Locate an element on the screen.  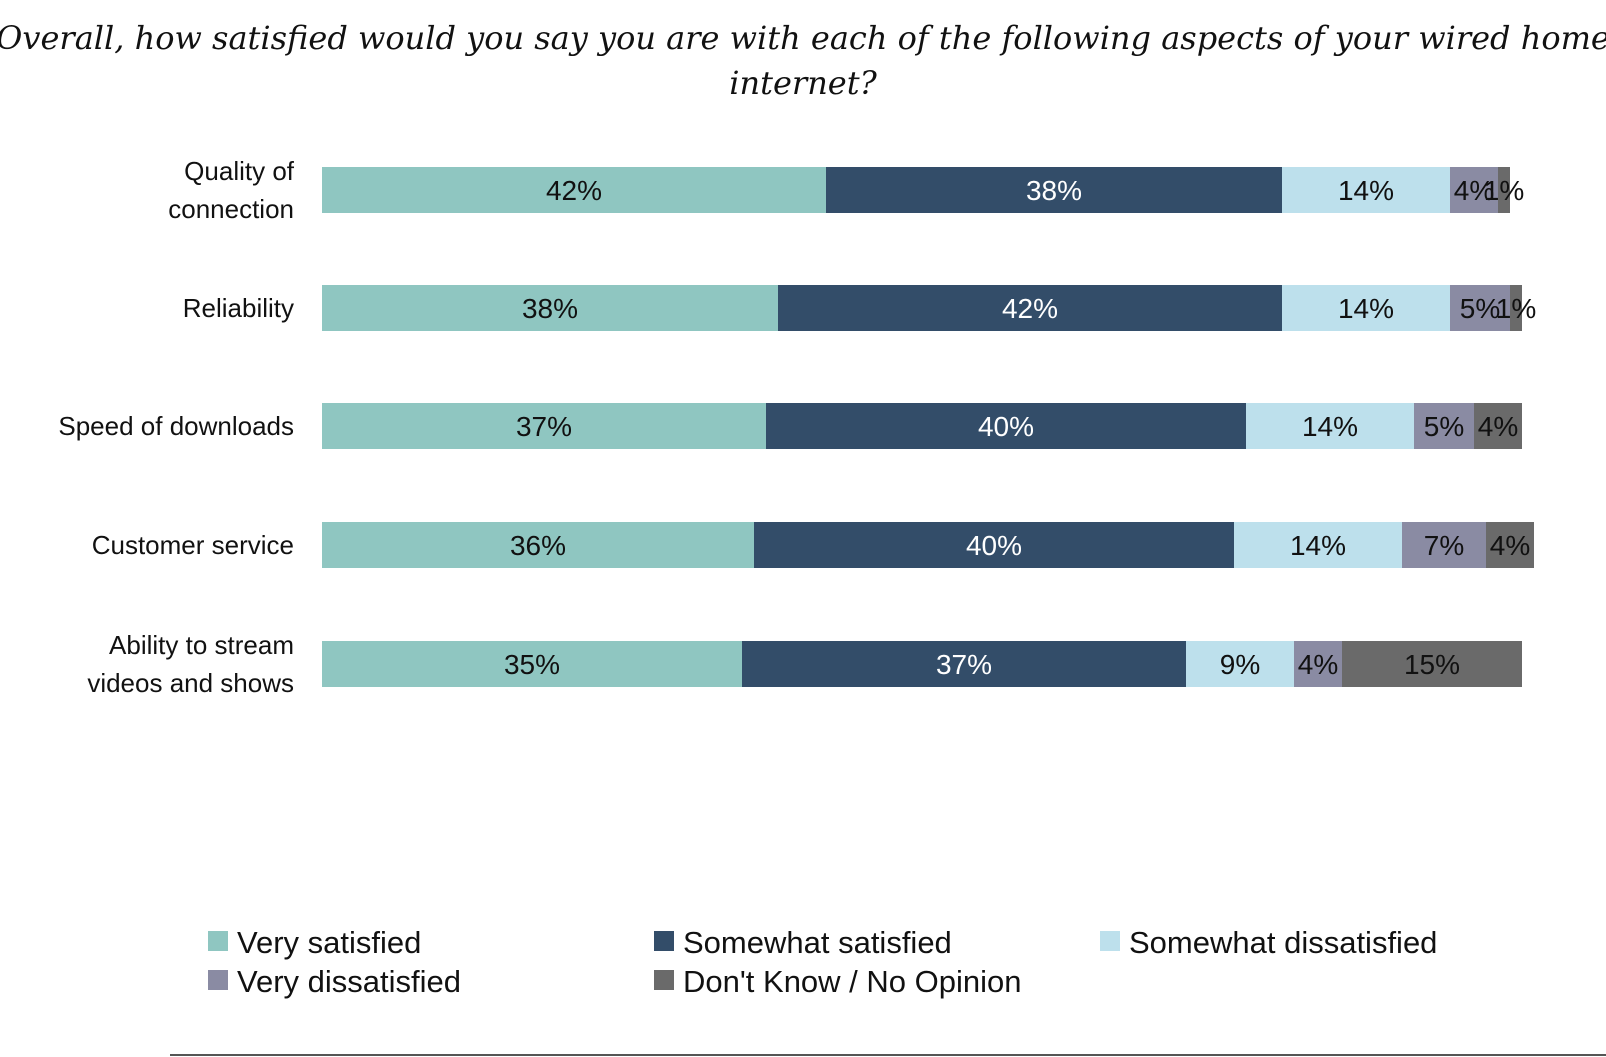
bar-reliability-don-t-know-no-opinion is located at coordinates (1516, 308).